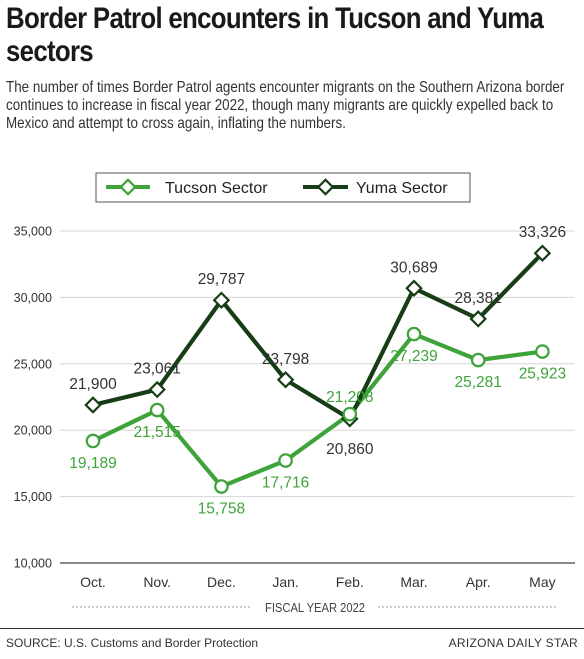  I want to click on credit-note: ARIZONA DAILY STAR, so click(513, 643).